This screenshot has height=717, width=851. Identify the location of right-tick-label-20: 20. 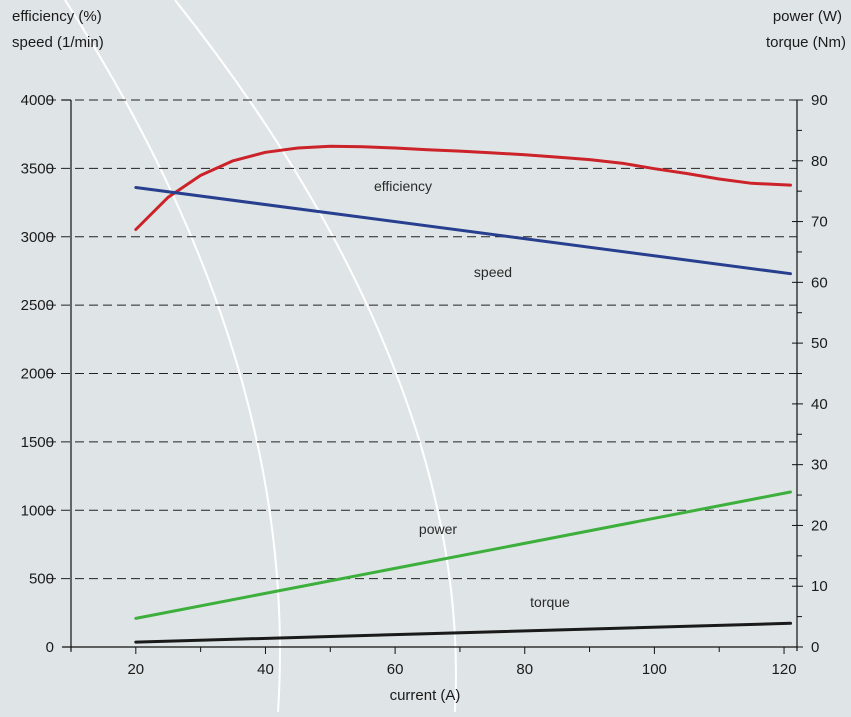
(819, 525).